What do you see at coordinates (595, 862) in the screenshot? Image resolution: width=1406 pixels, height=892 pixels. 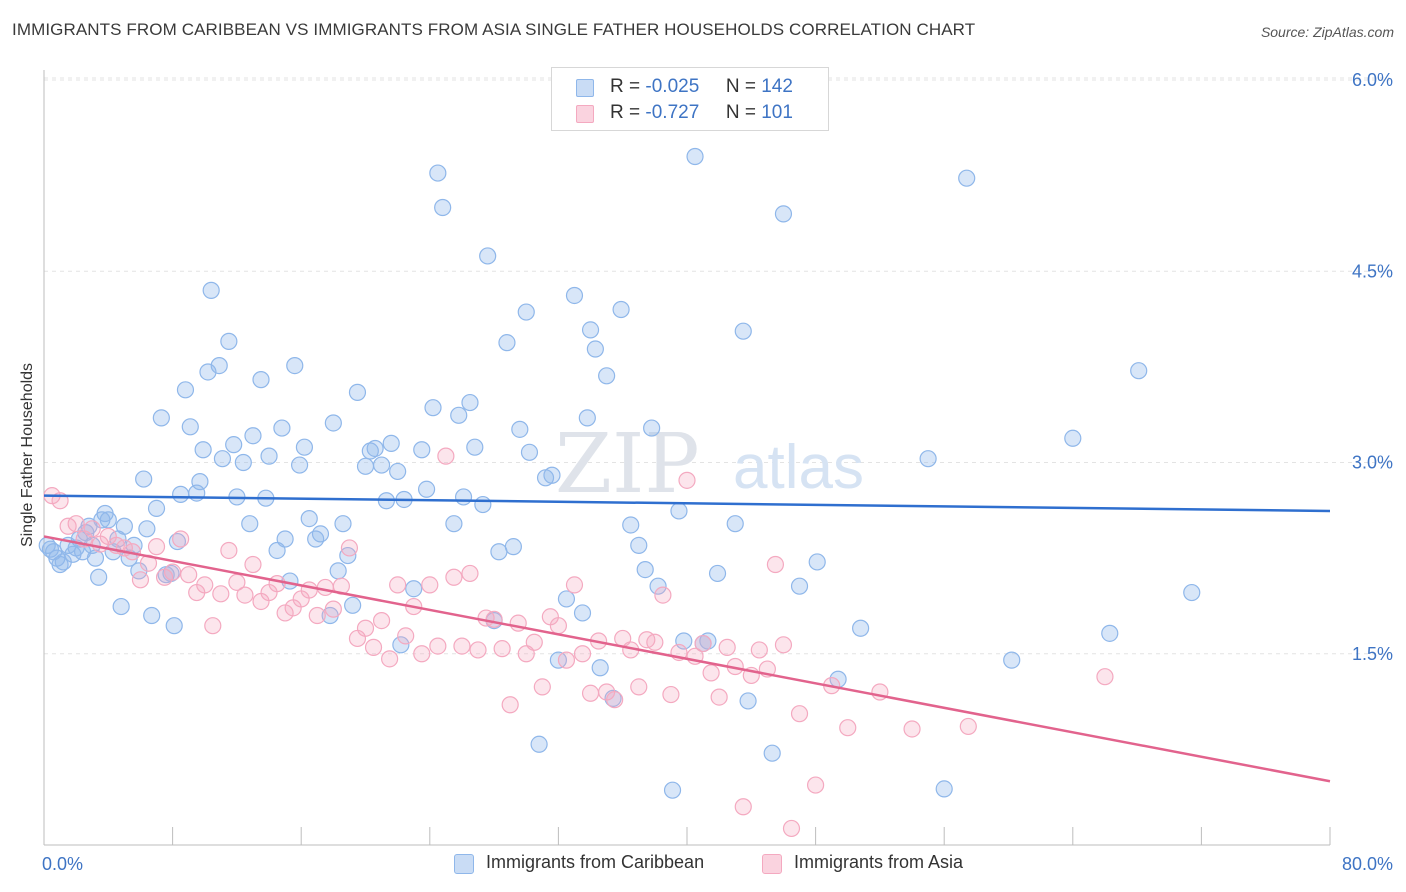 I see `legend-label-caribbean: Immigrants from Caribbean` at bounding box center [595, 862].